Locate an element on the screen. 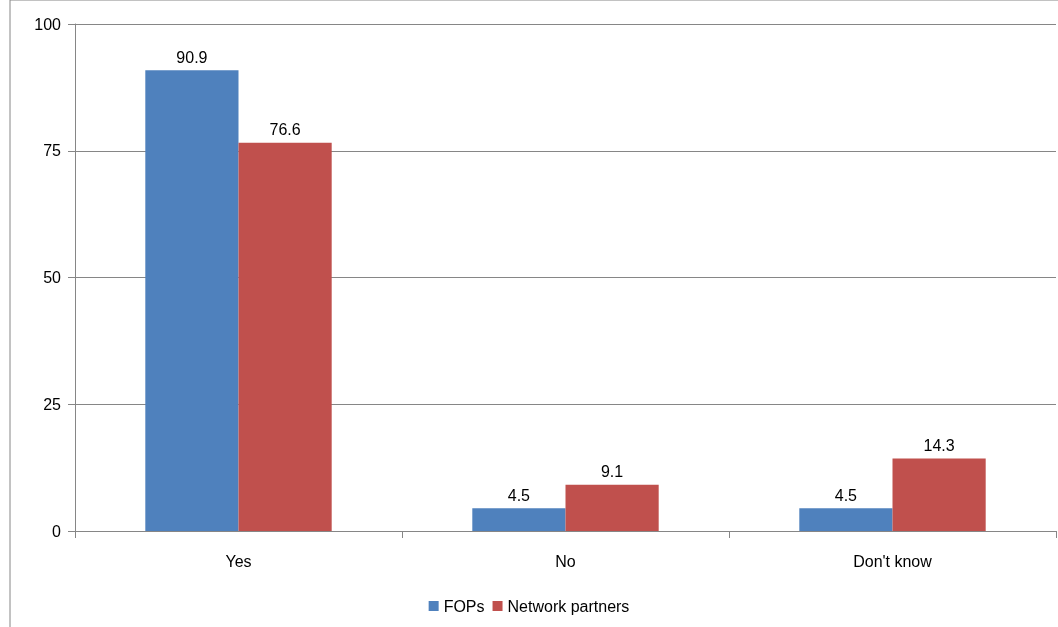 The height and width of the screenshot is (627, 1058). y-tick-label: 50 is located at coordinates (52, 277).